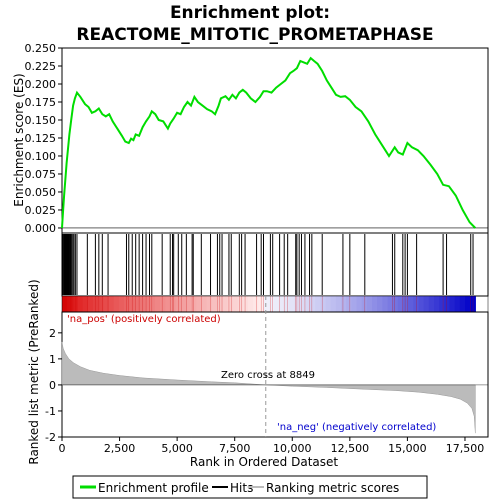 This screenshot has width=500, height=500. I want to click on es-ytick-label: 0.150, so click(41, 120).